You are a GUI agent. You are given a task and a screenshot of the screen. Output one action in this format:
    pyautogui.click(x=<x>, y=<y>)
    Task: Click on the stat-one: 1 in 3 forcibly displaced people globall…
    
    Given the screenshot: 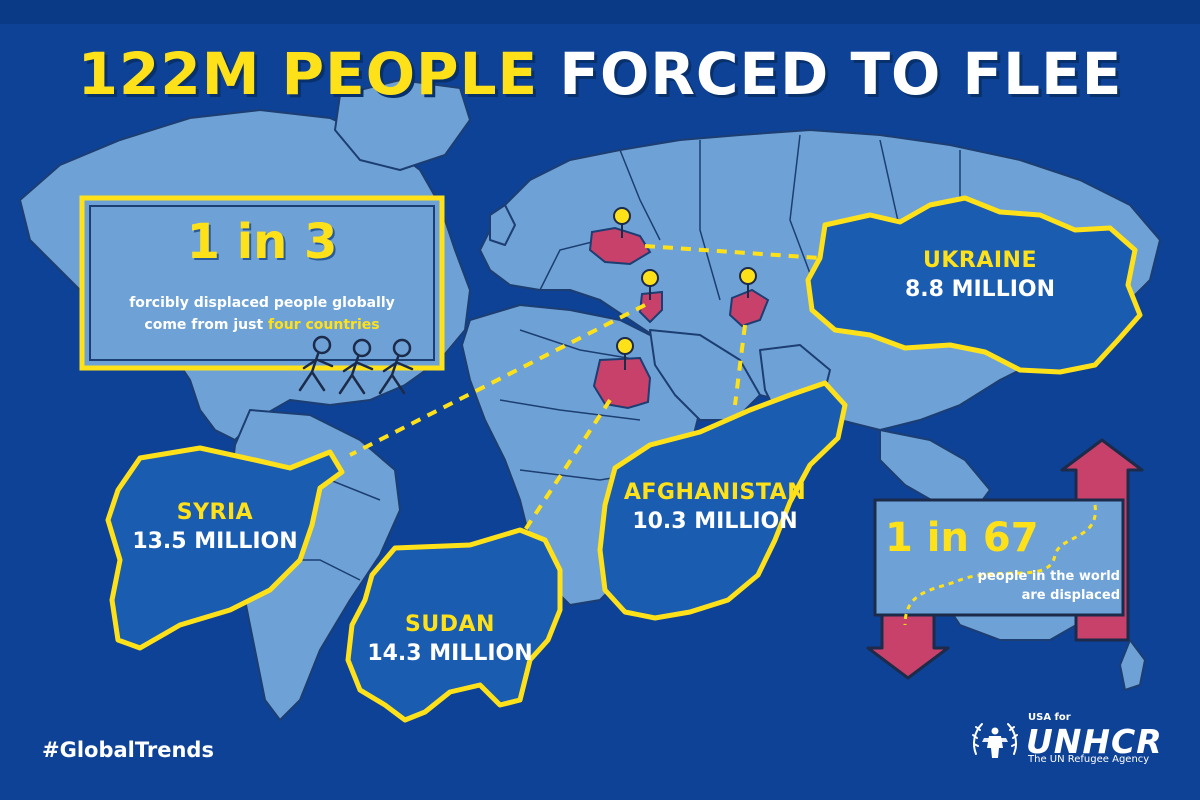 What is the action you would take?
    pyautogui.click(x=262, y=275)
    